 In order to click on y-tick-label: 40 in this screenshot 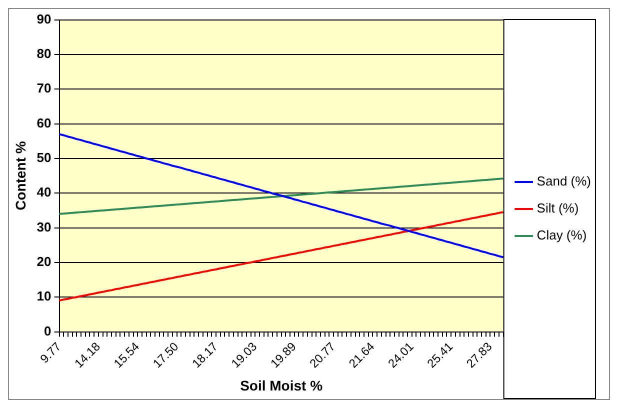, I will do `click(44, 192)`.